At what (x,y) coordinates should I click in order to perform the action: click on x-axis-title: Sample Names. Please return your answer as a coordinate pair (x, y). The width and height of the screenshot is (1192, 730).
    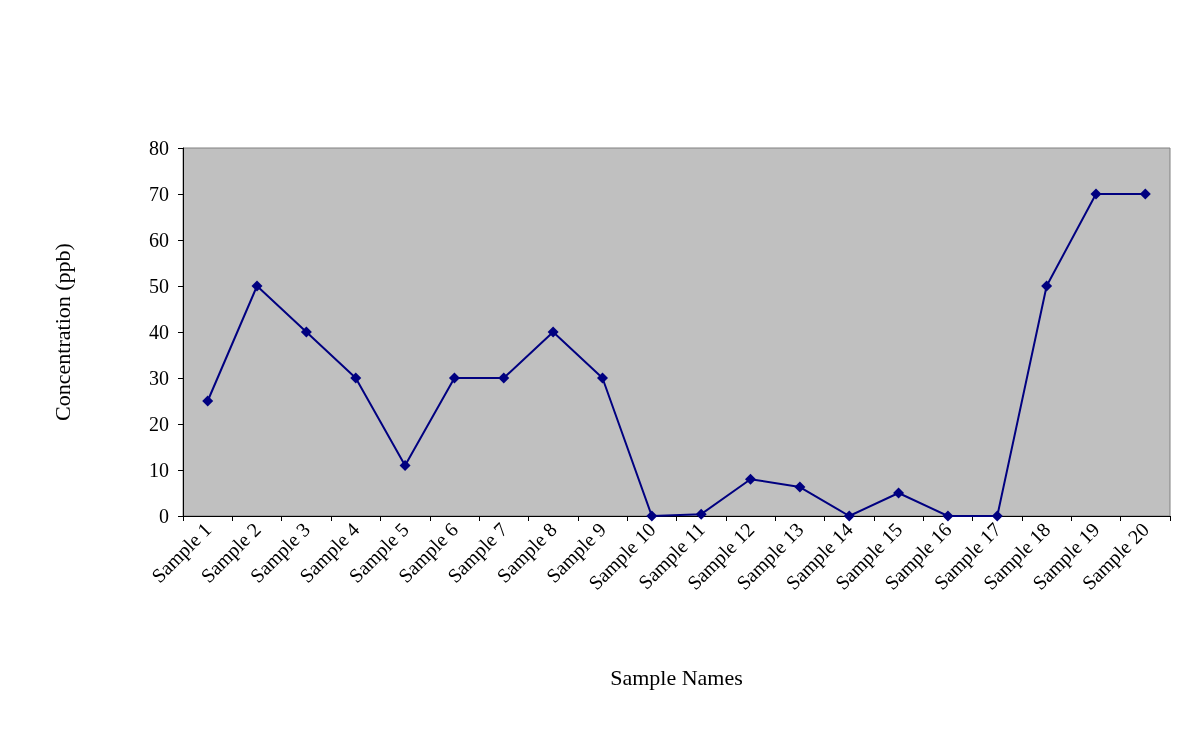
    Looking at the image, I should click on (676, 677).